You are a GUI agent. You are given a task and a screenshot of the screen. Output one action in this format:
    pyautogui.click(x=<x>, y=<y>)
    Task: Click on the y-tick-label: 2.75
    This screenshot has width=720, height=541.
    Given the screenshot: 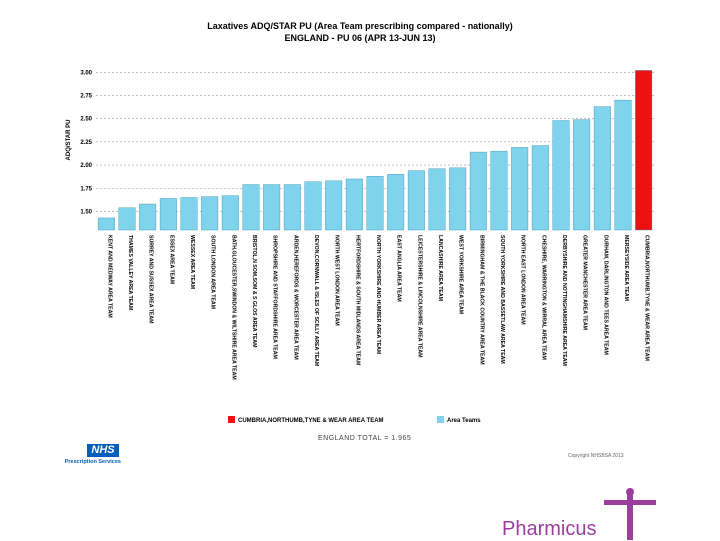 What is the action you would take?
    pyautogui.click(x=86, y=96)
    